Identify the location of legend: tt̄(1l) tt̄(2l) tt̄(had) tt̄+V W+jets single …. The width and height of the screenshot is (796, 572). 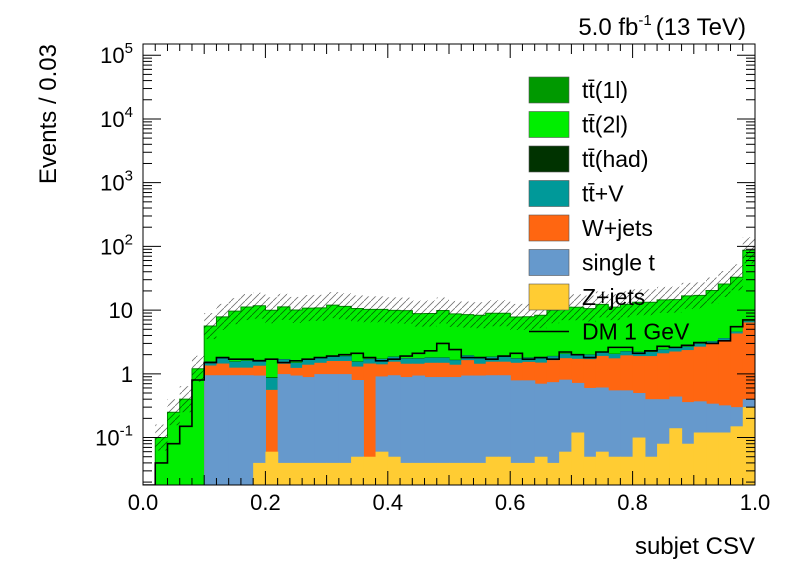
(609, 210).